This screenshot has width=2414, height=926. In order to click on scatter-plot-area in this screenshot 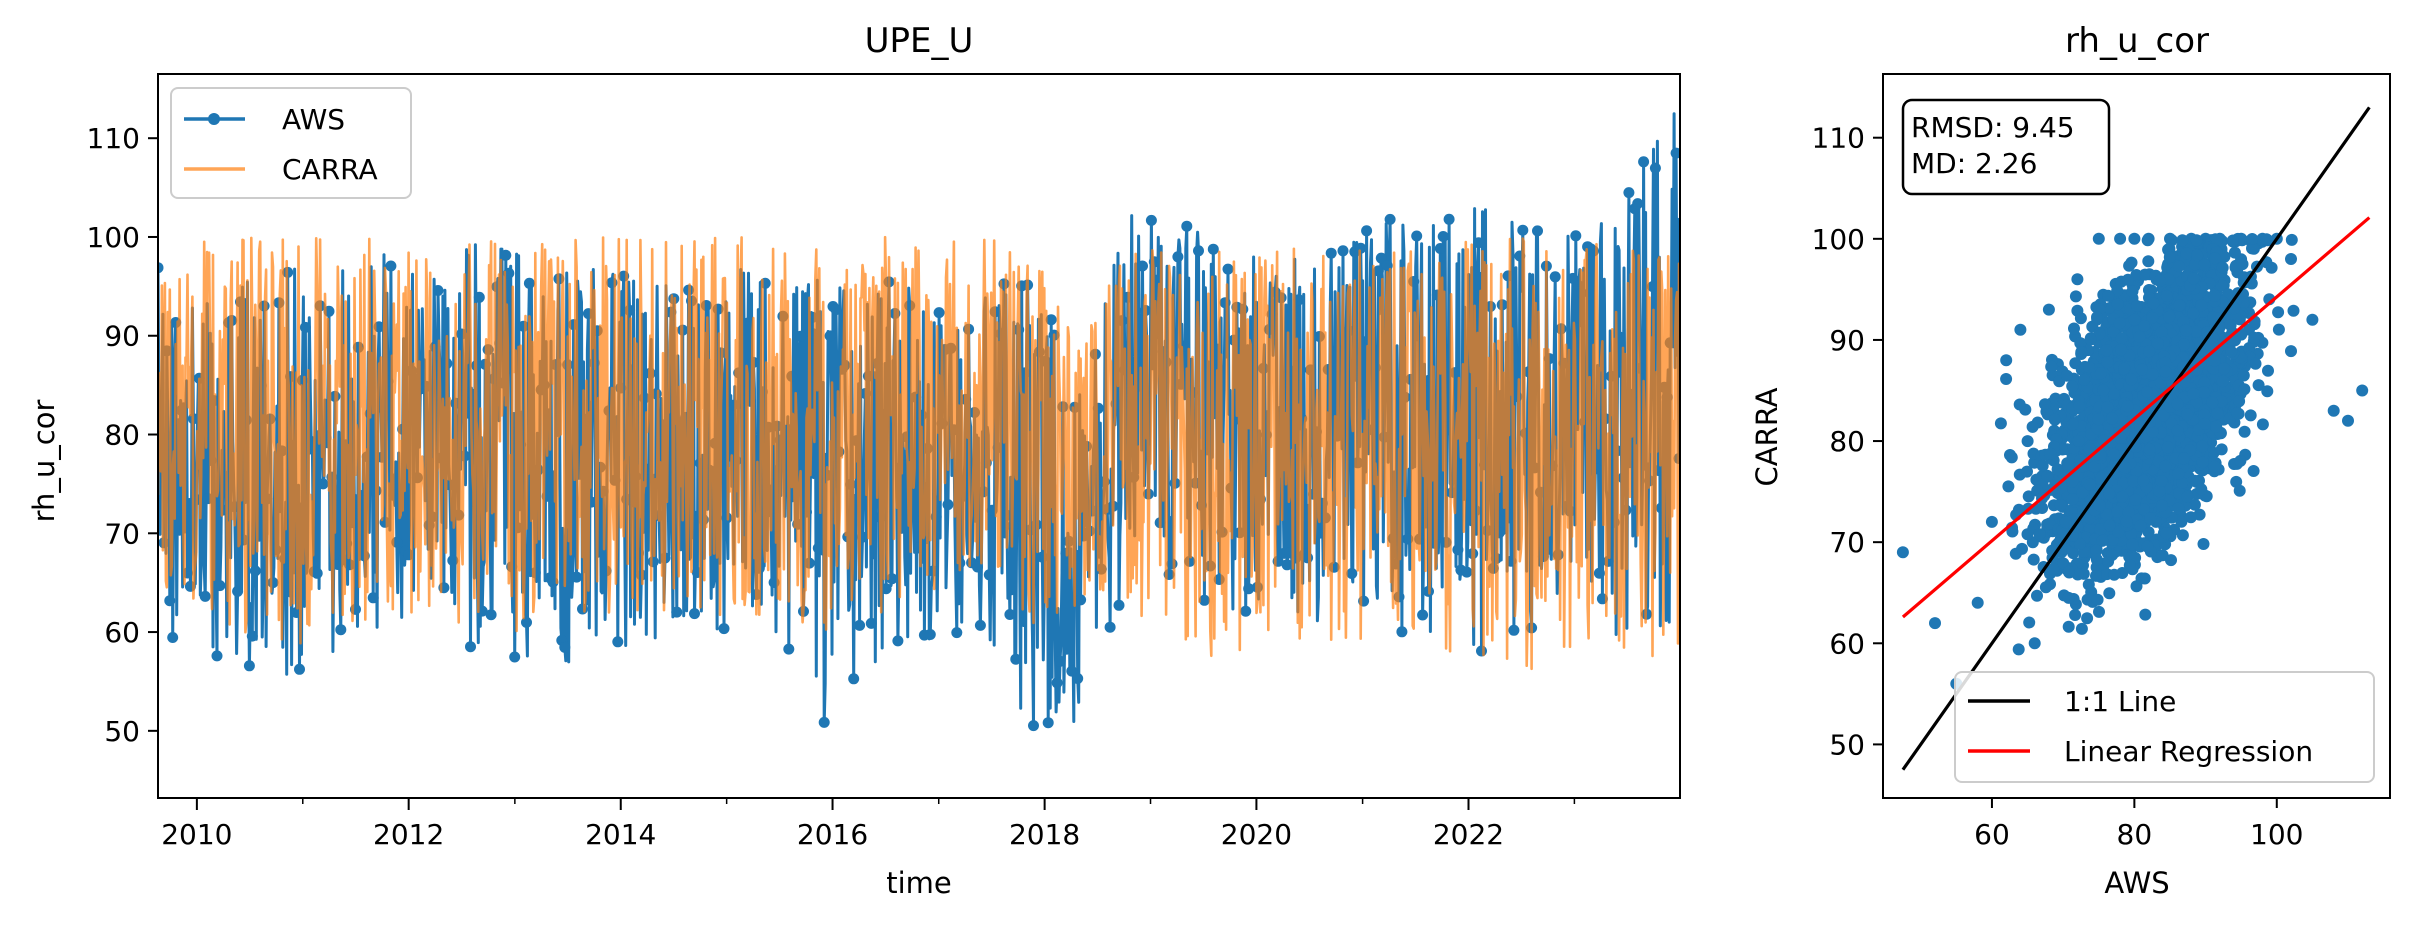, I will do `click(2133, 438)`.